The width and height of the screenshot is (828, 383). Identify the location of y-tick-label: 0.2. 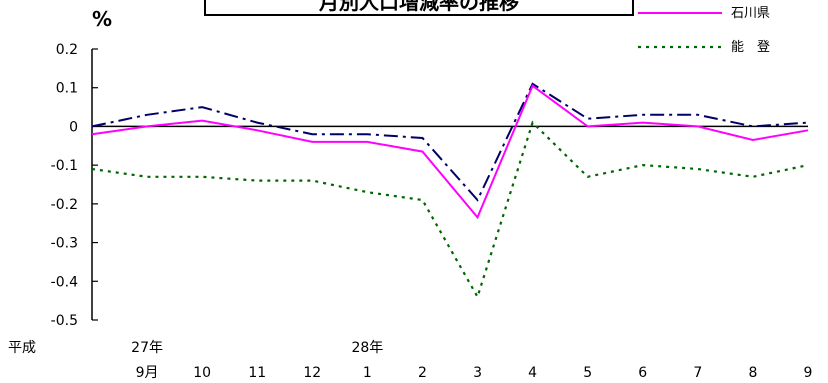
(67, 50).